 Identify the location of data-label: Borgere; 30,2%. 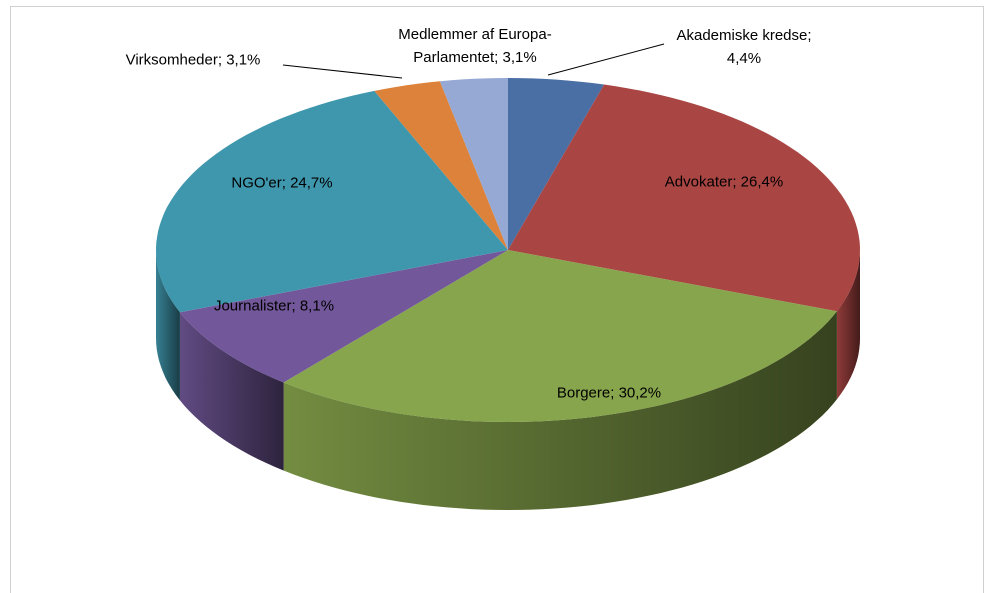
(609, 393).